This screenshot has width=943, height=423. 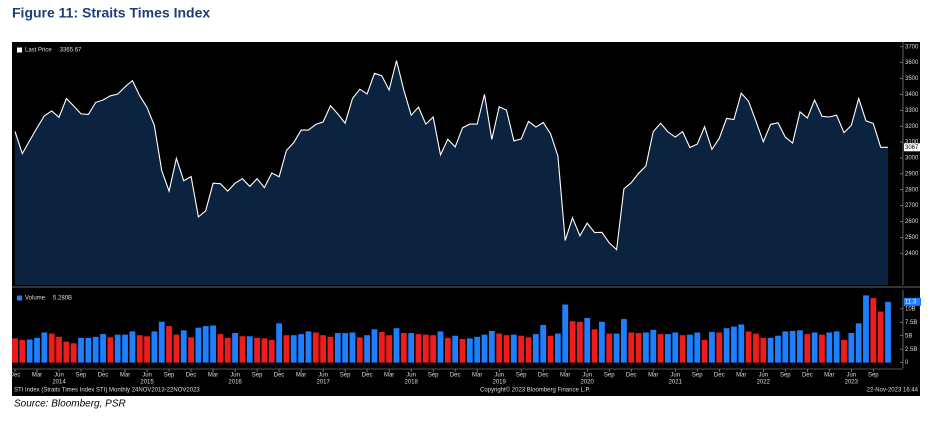 I want to click on x-year-label: 2020, so click(x=588, y=383).